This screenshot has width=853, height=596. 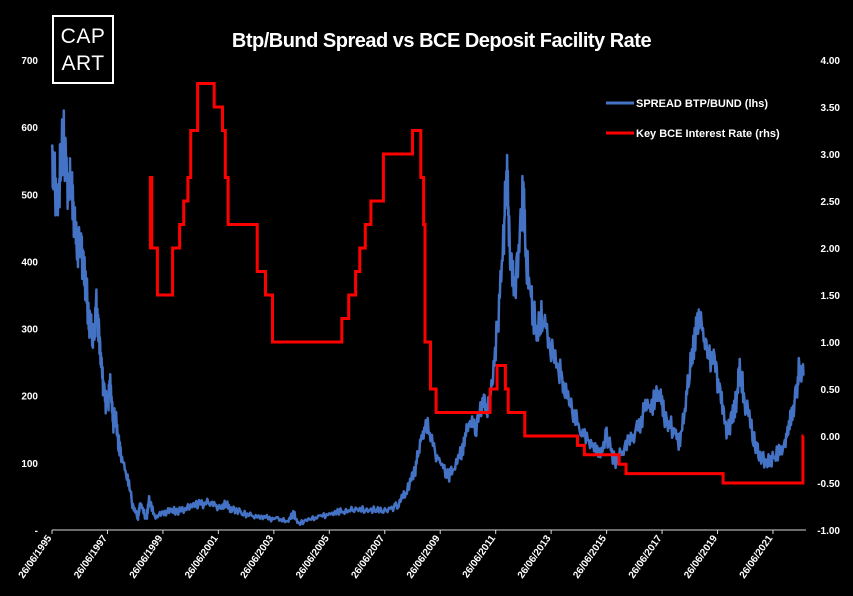 What do you see at coordinates (590, 557) in the screenshot?
I see `x-tick-label: 26/06/2015` at bounding box center [590, 557].